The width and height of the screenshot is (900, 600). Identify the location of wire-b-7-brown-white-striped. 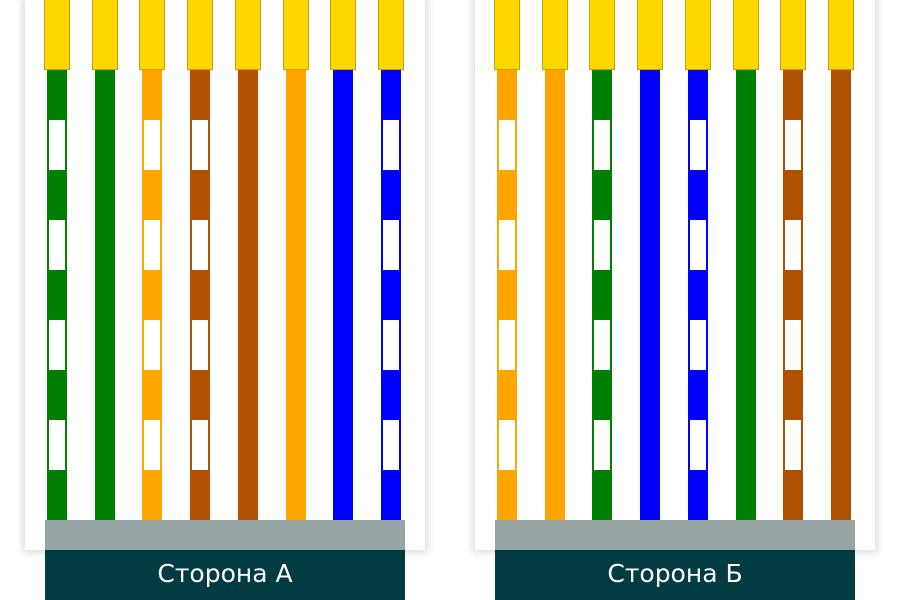
(793, 295).